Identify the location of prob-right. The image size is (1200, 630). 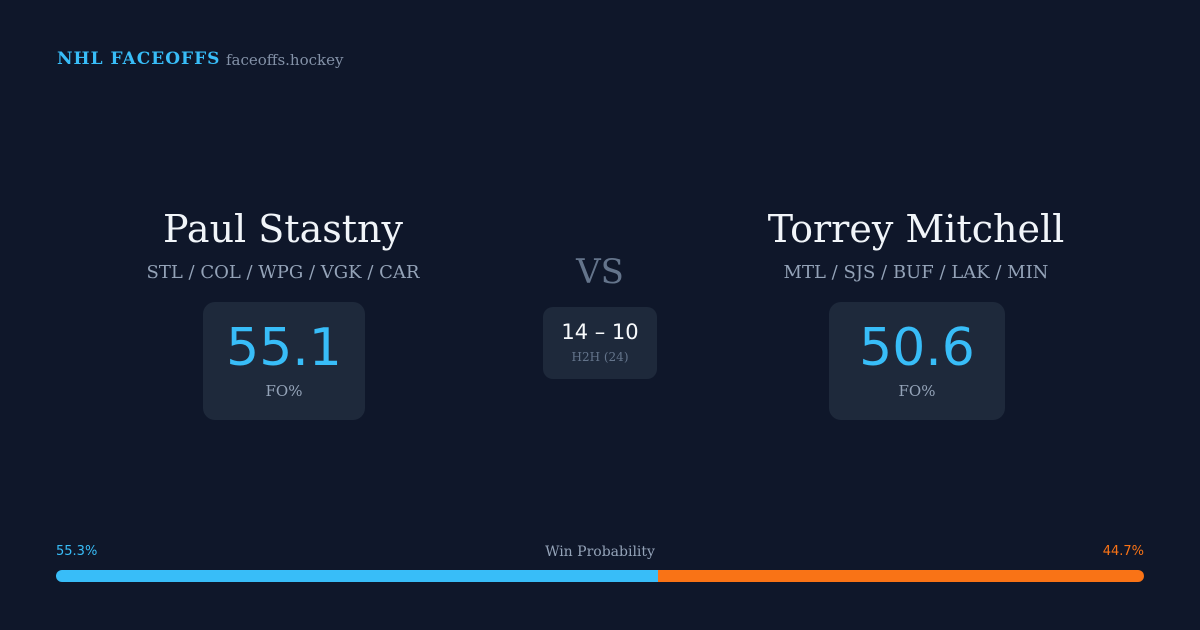
(900, 576).